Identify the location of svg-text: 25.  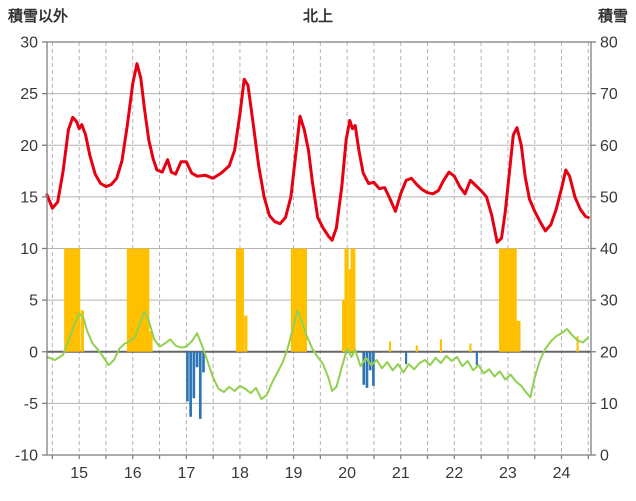
(29, 94).